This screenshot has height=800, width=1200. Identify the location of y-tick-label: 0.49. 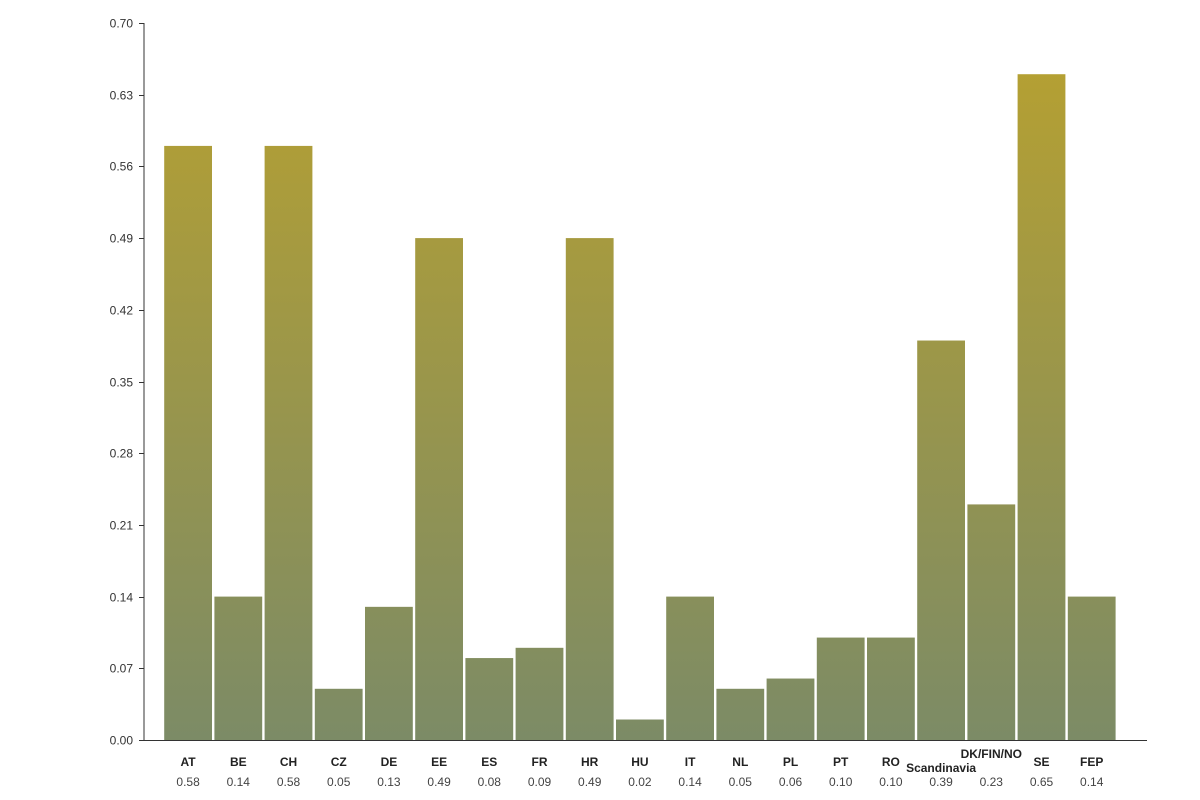
(122, 239).